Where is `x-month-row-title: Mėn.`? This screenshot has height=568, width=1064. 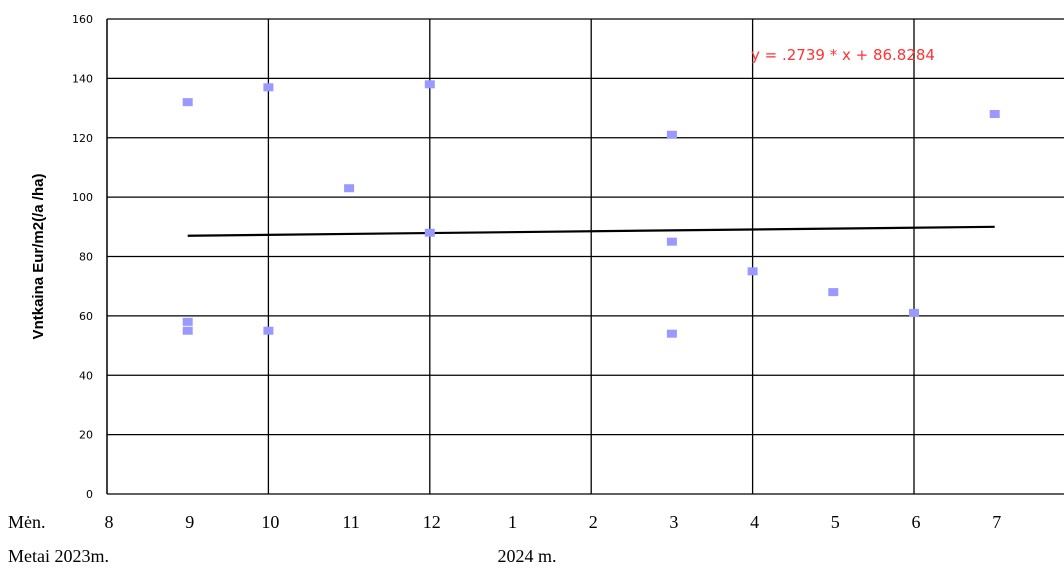
x-month-row-title: Mėn. is located at coordinates (27, 522).